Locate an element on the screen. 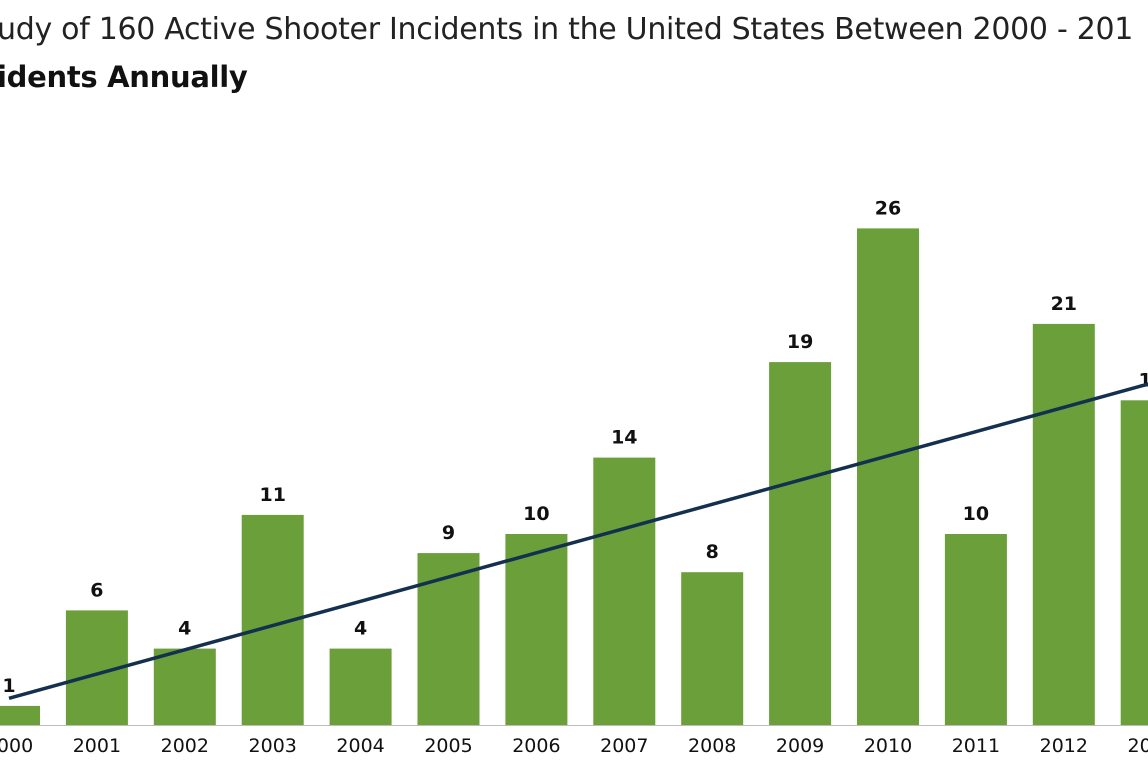 Image resolution: width=1148 pixels, height=784 pixels. x-tick-2003: 2003 is located at coordinates (273, 746).